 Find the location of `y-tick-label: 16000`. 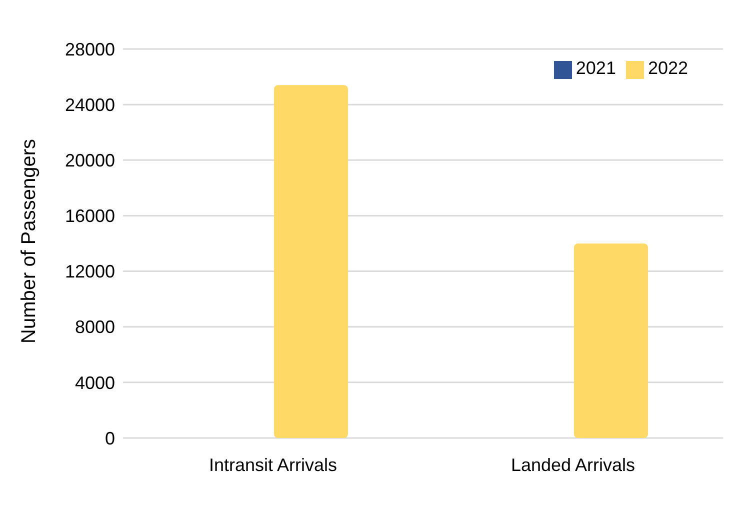

y-tick-label: 16000 is located at coordinates (89, 216).